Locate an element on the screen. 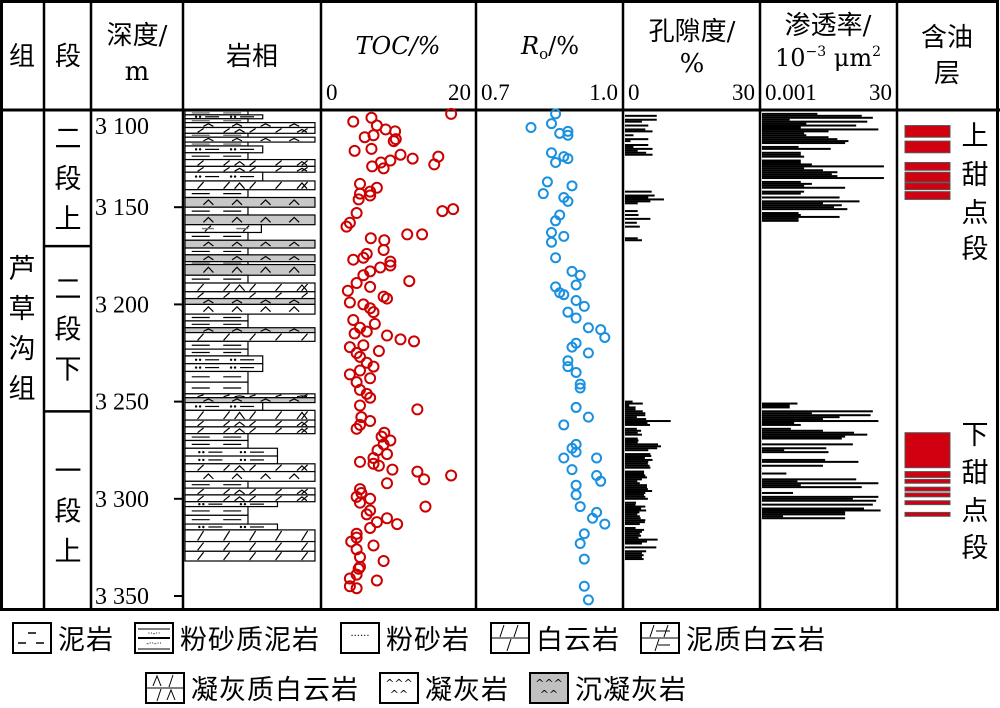  member-label-char: 一 is located at coordinates (68, 472).